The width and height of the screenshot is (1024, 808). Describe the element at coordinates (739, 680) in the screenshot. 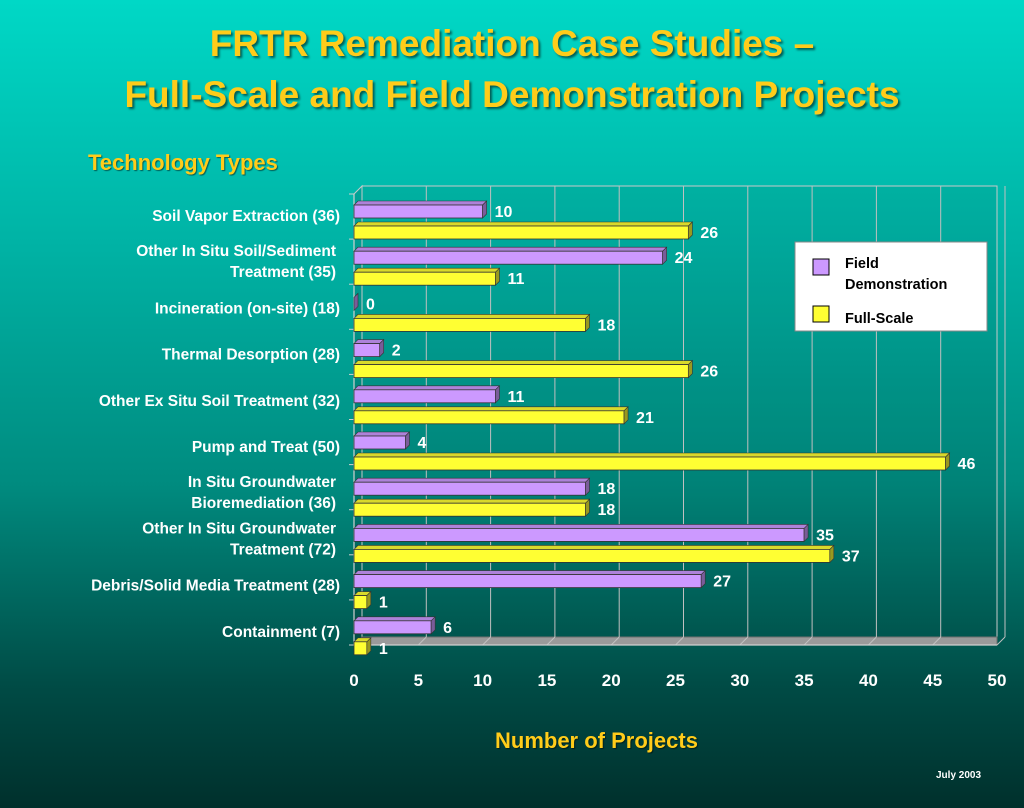

I see `x-tick-label: 30` at that location.